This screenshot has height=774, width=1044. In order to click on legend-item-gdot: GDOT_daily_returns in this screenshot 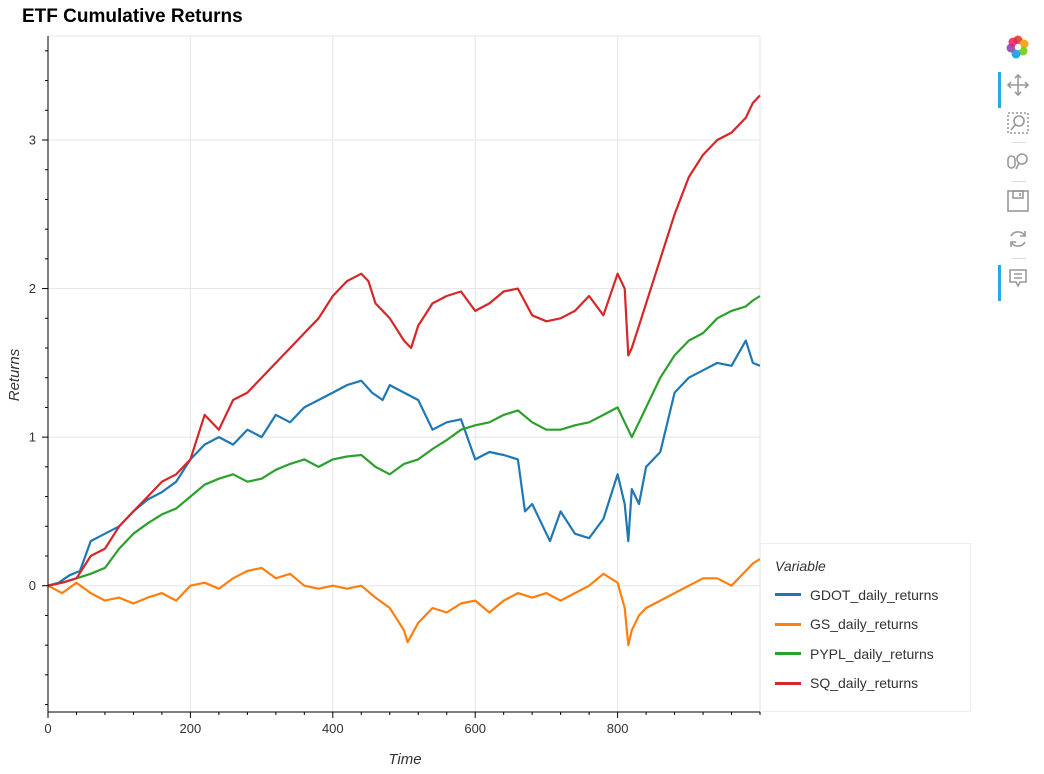, I will do `click(872, 595)`.